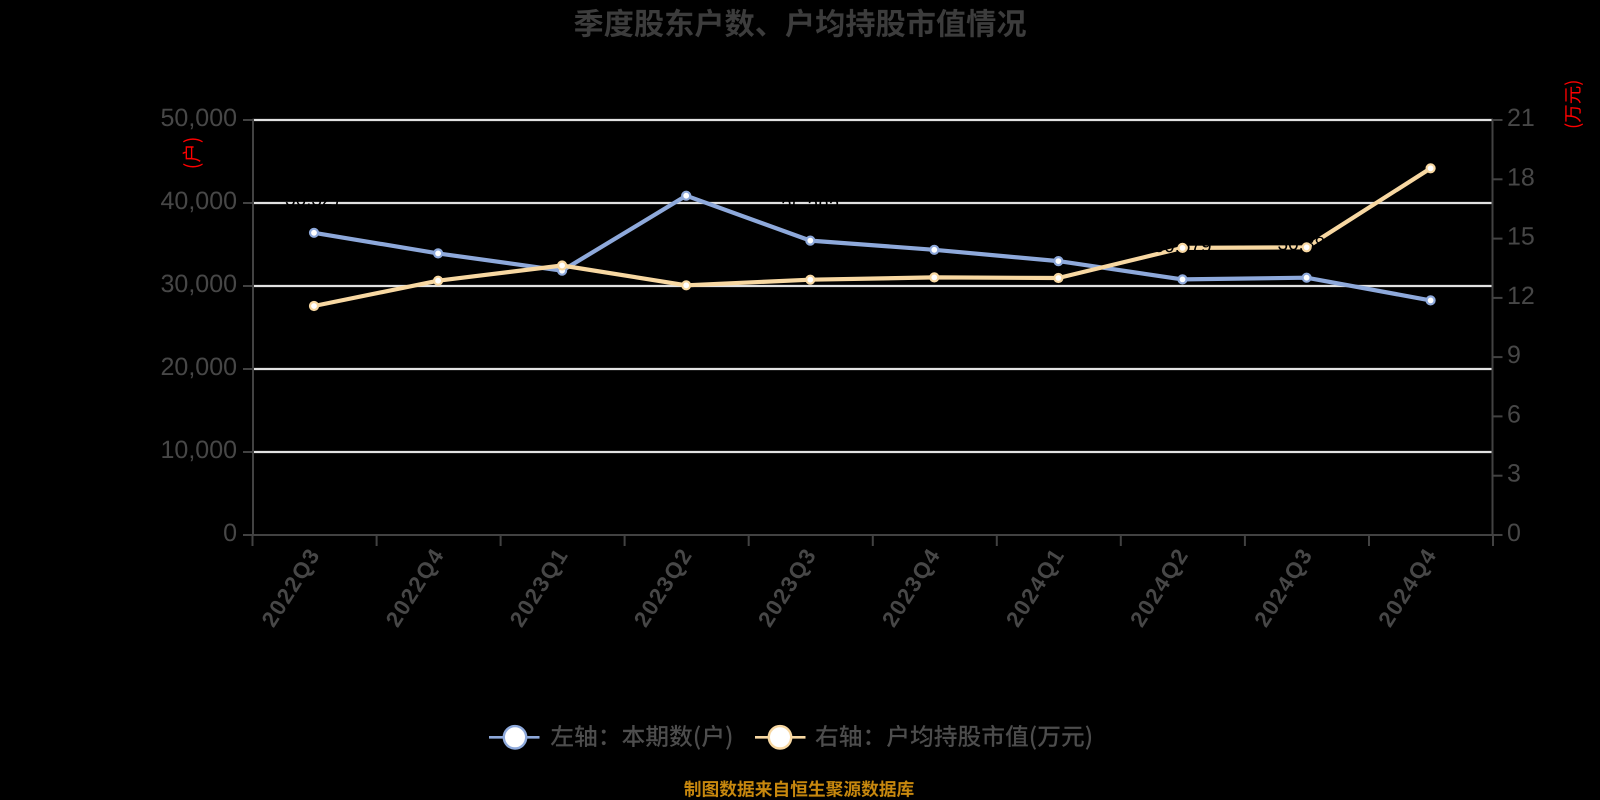 The image size is (1600, 800). I want to click on svg-text: 13.59, so click(562, 315).